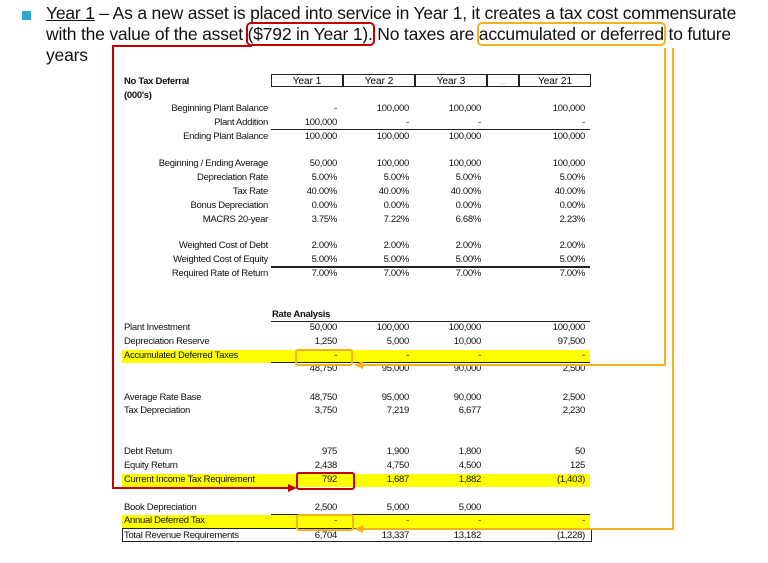  I want to click on row-label: Equity Return, so click(151, 465).